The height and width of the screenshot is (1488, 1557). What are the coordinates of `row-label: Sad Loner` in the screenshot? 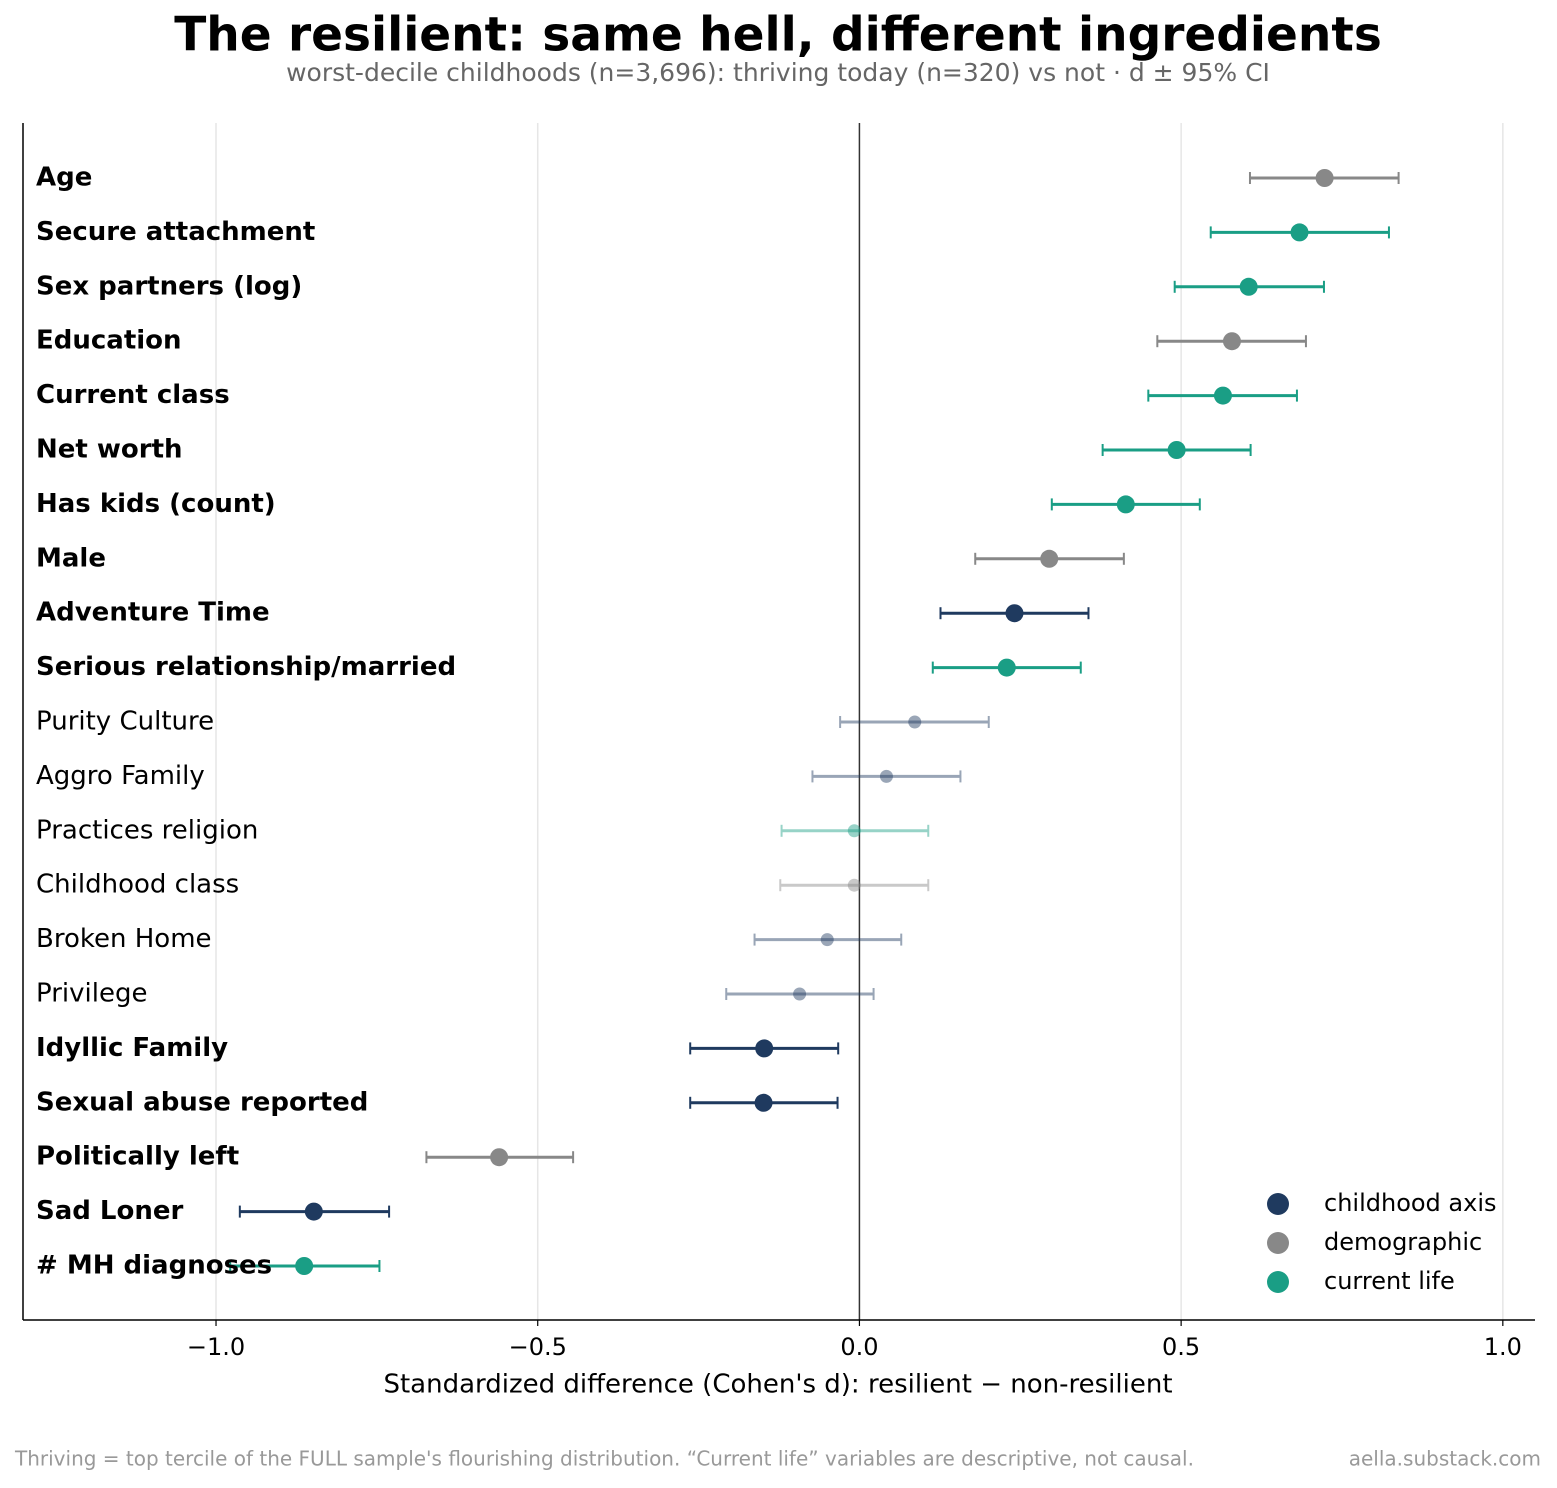 It's located at (110, 1211).